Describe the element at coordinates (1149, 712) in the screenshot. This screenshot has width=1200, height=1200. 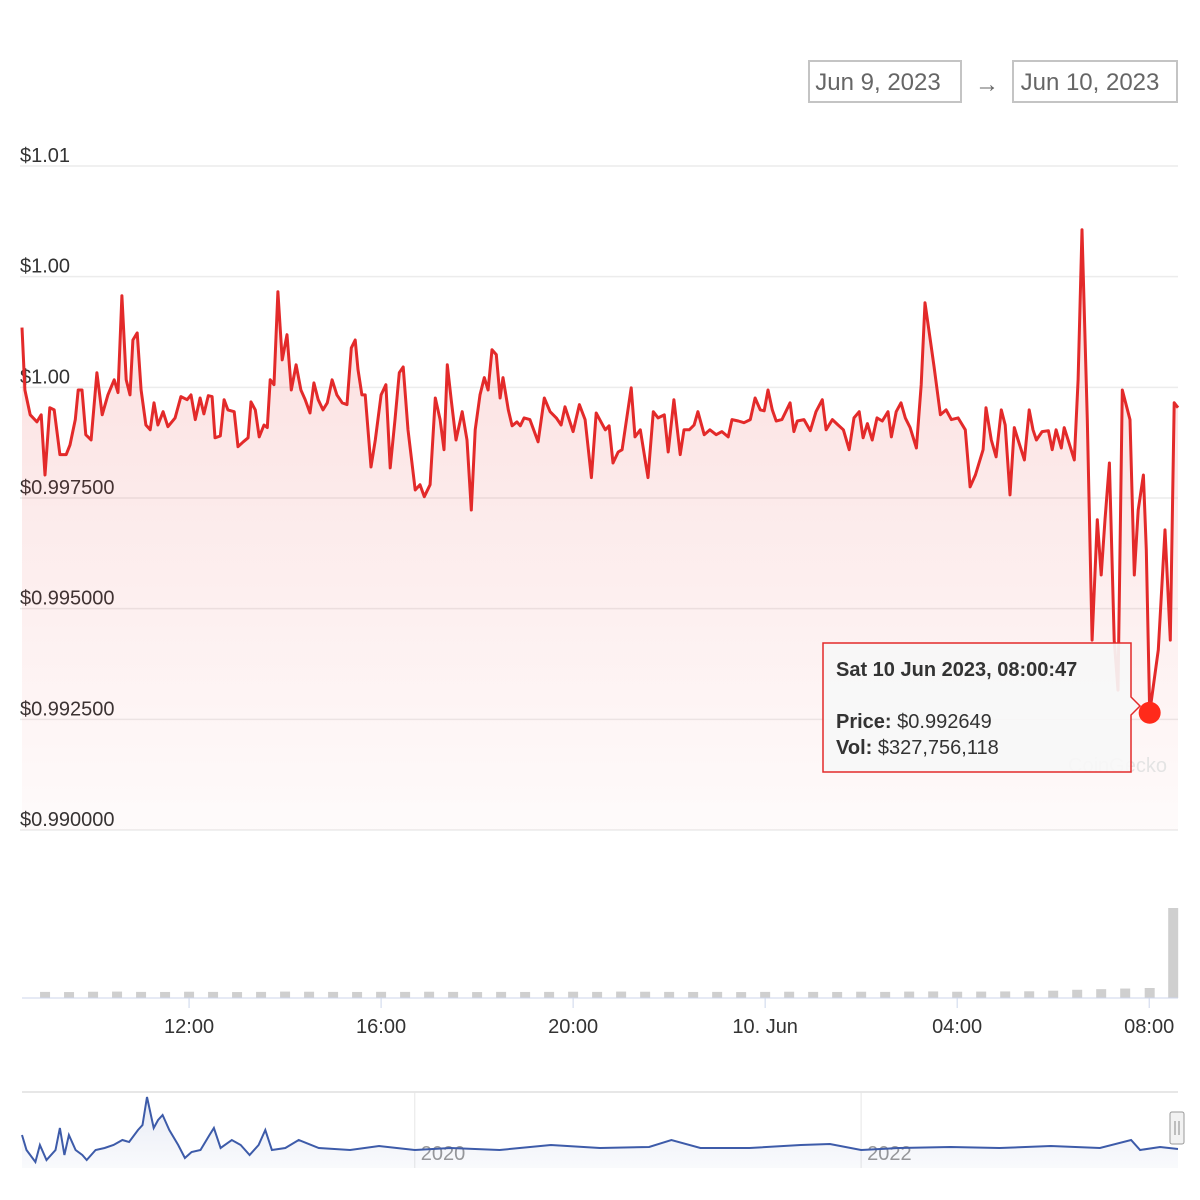
I see `hover-point` at that location.